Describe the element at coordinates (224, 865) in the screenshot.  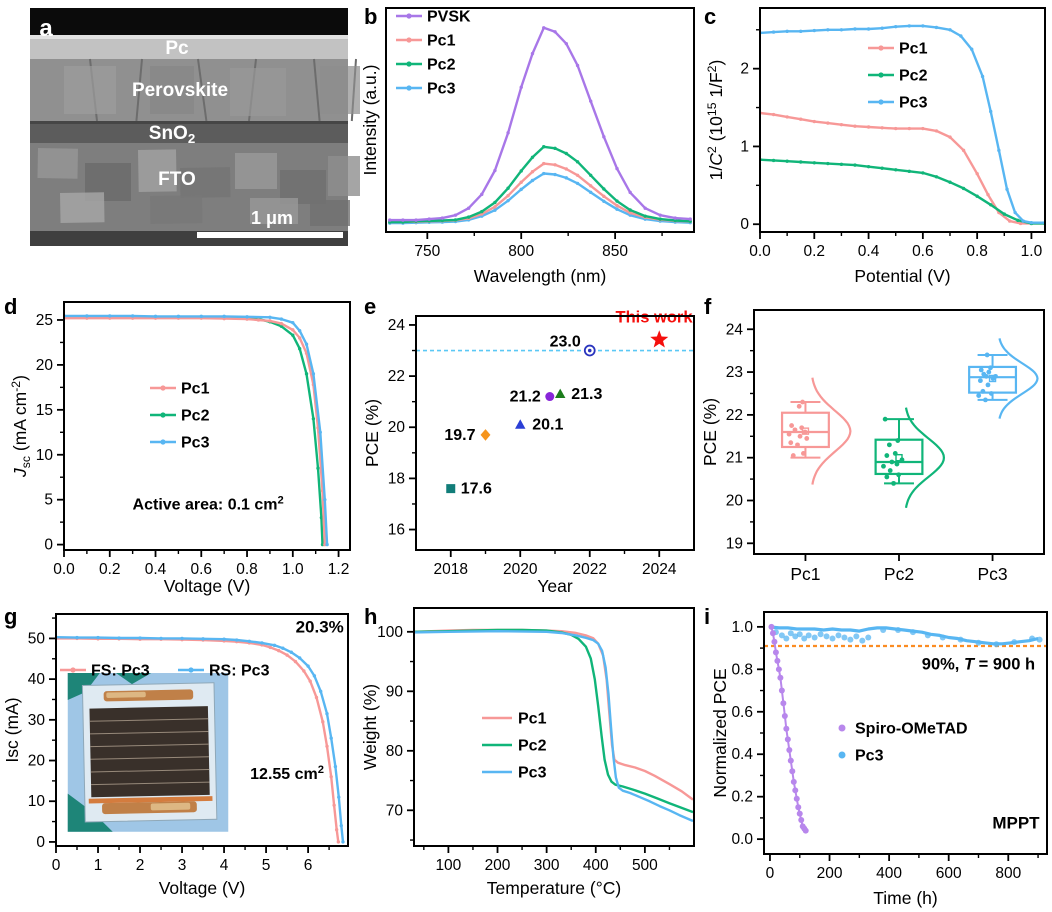
I see `svg-text: 4` at that location.